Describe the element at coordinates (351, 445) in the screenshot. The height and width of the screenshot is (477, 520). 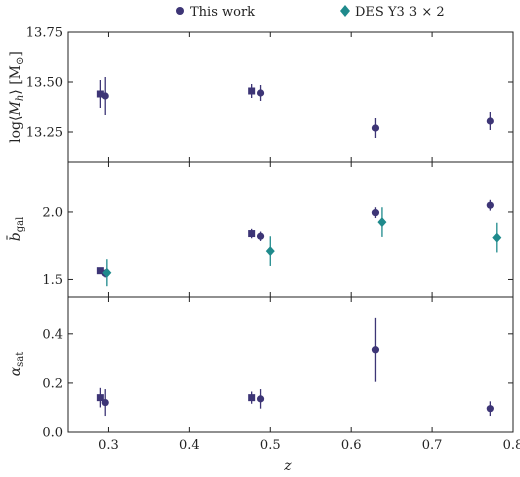
I see `x-tick-label: 0.6` at that location.